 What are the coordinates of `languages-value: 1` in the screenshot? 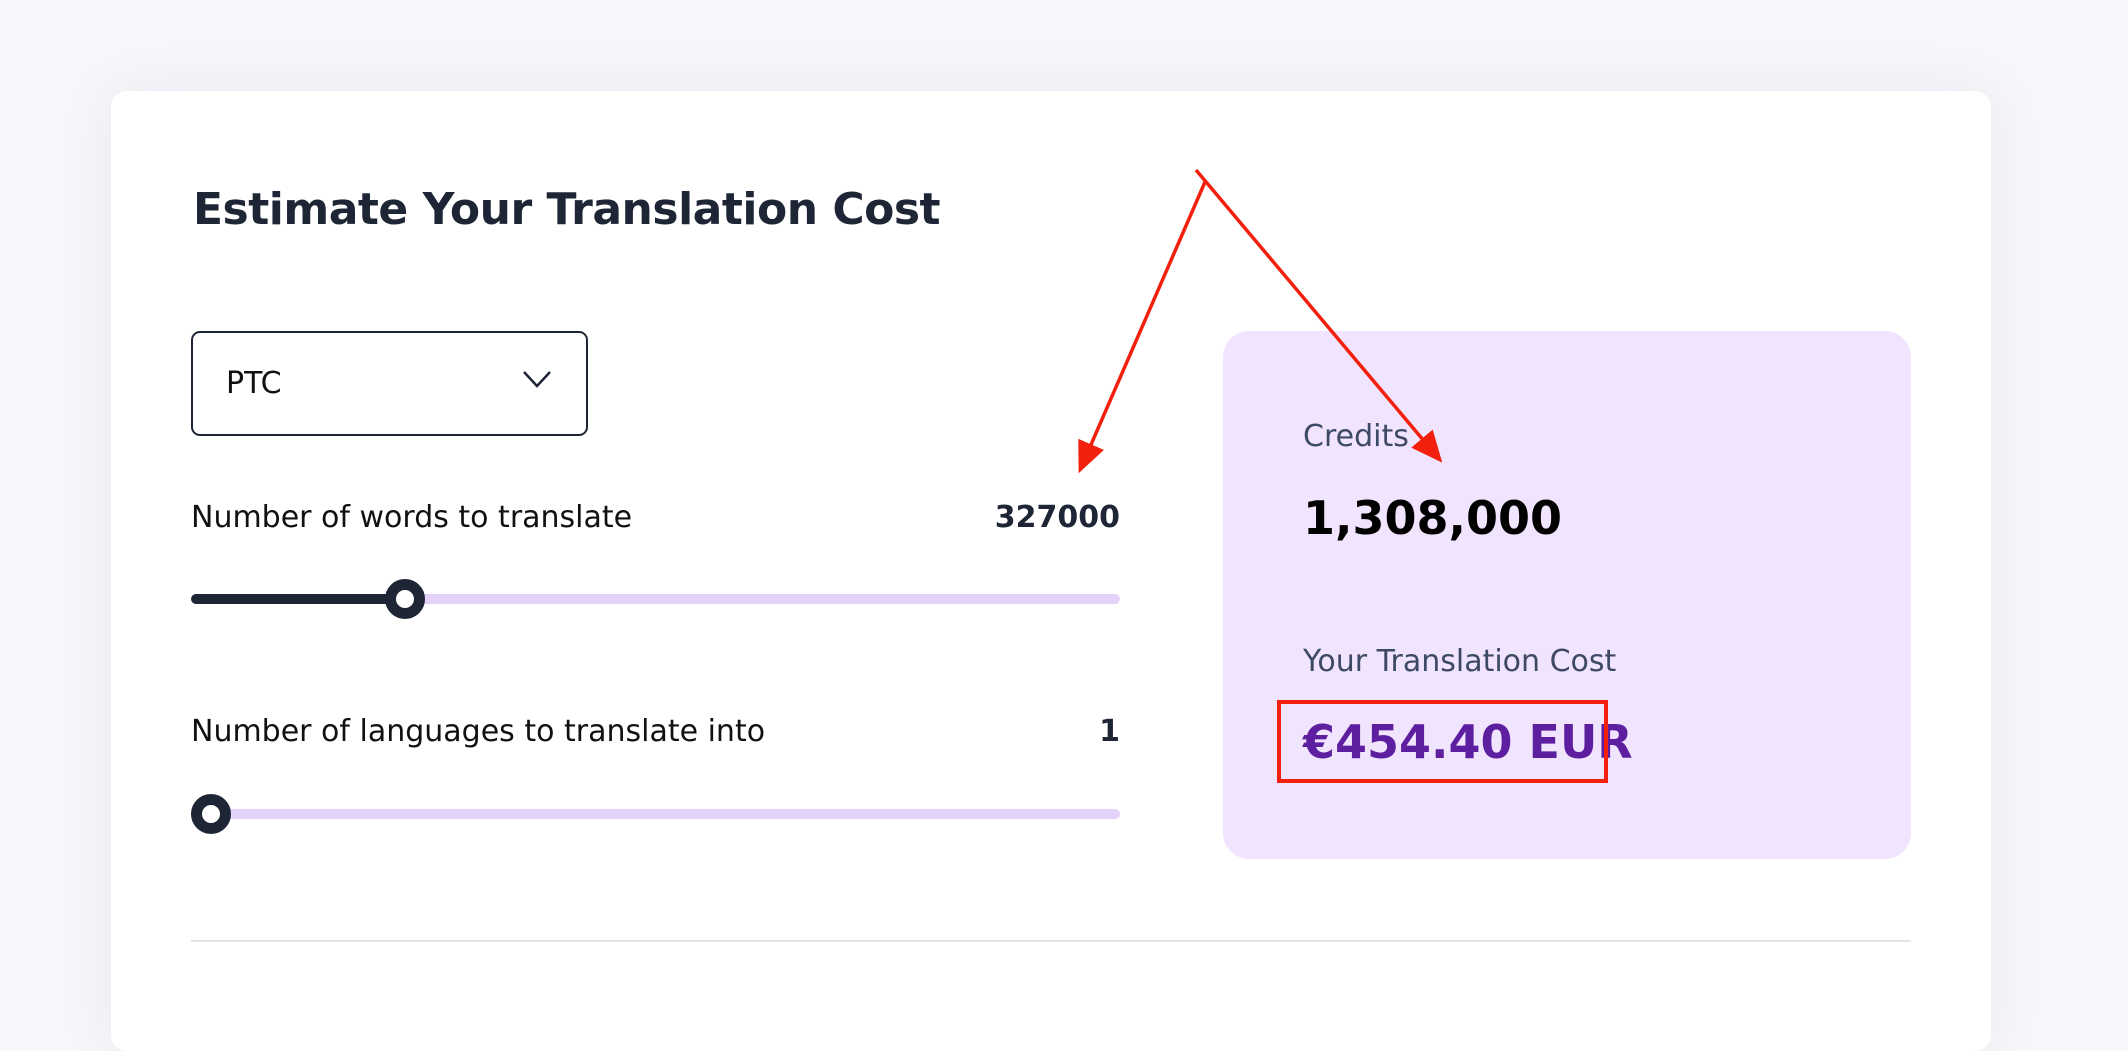 It's located at (1109, 731).